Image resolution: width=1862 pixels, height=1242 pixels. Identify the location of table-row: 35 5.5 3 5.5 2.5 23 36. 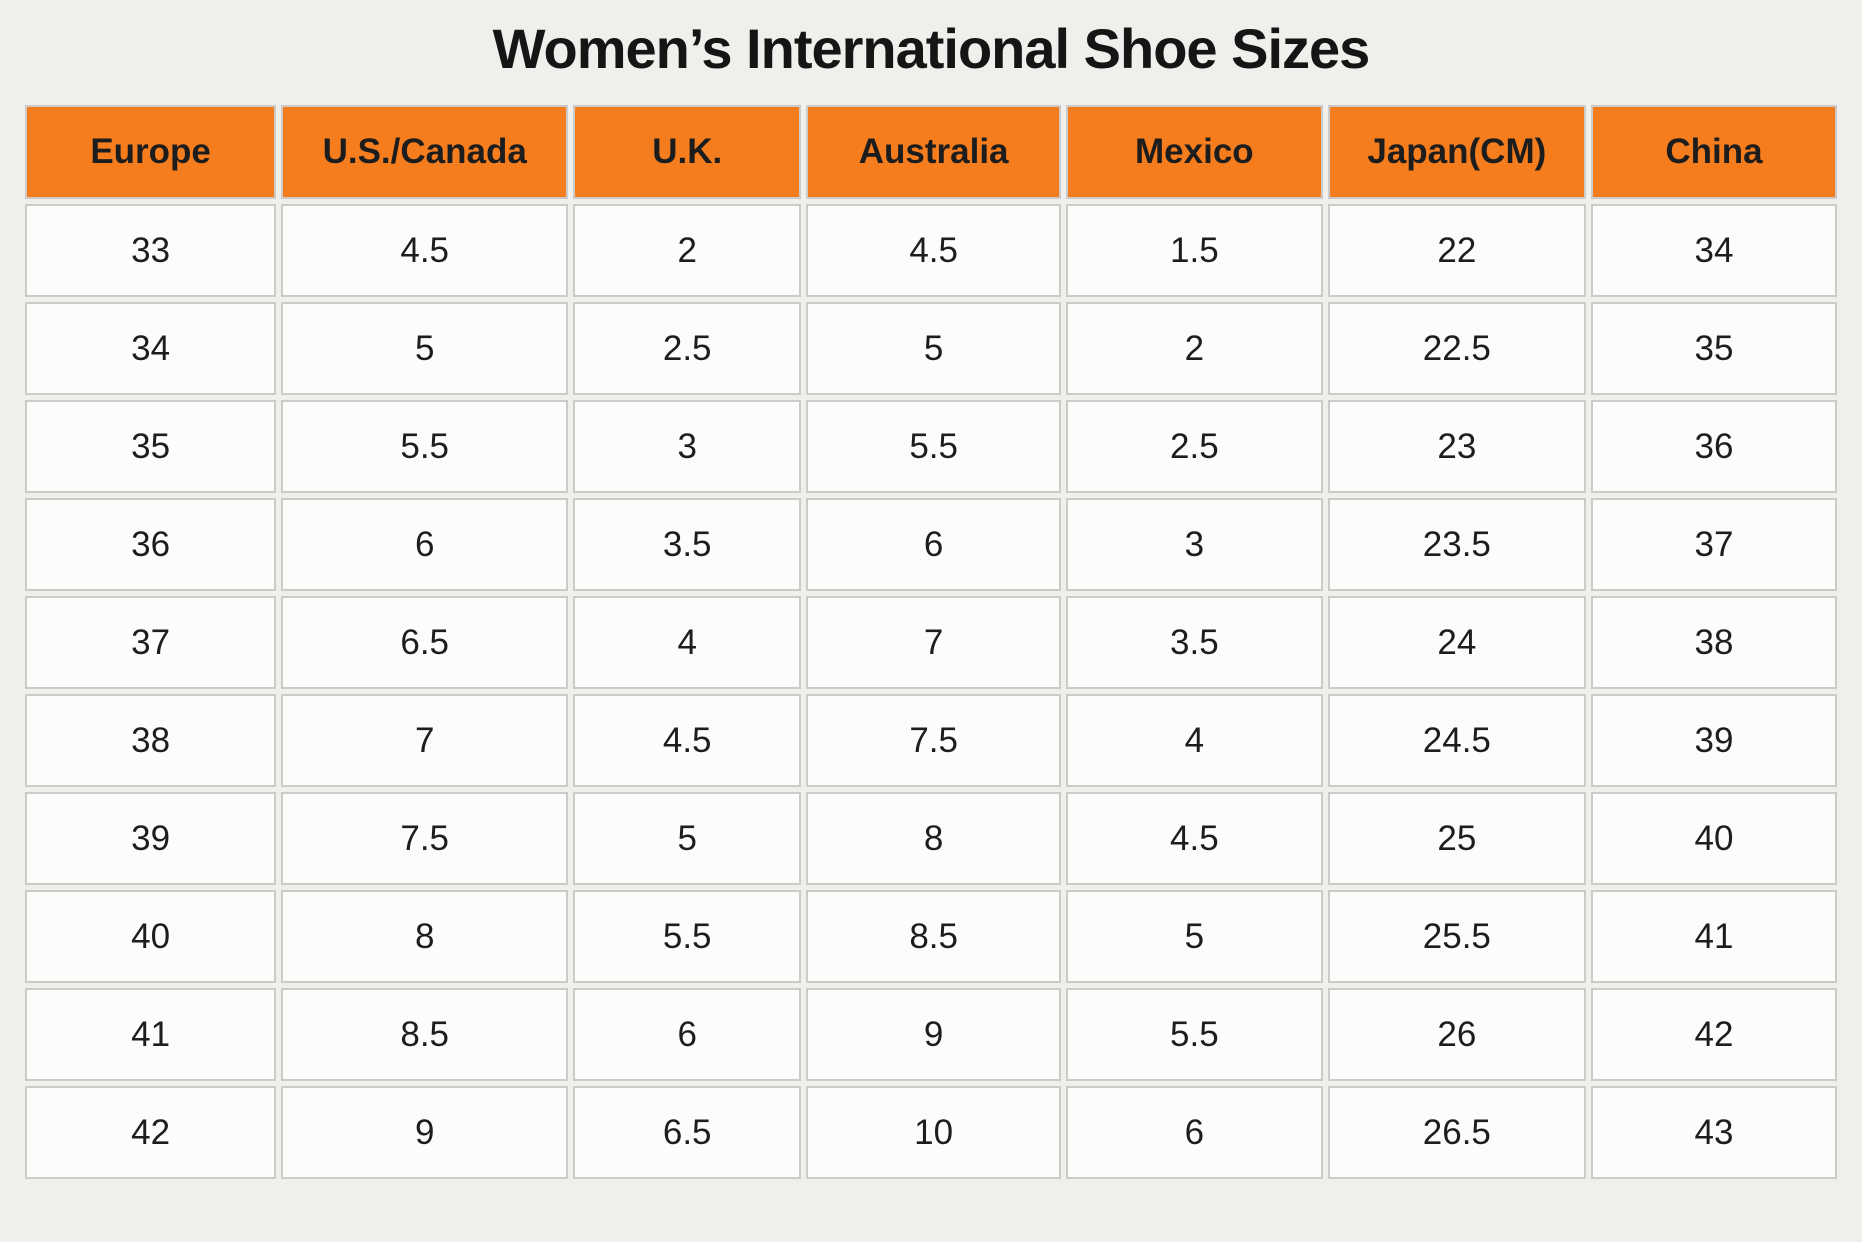
(931, 446).